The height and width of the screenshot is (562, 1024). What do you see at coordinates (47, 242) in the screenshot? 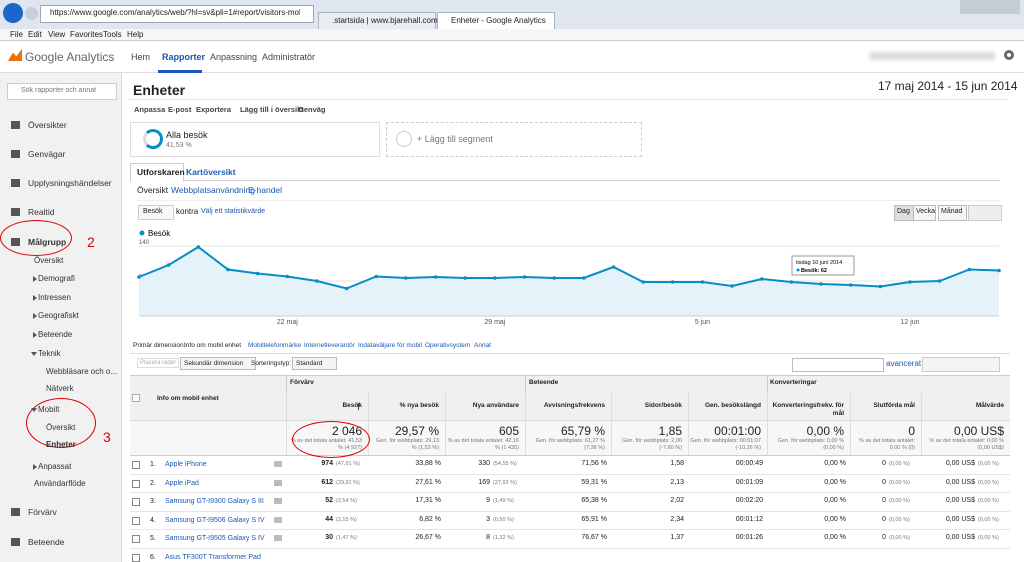
I see `sidebar-item: Målgrupp` at bounding box center [47, 242].